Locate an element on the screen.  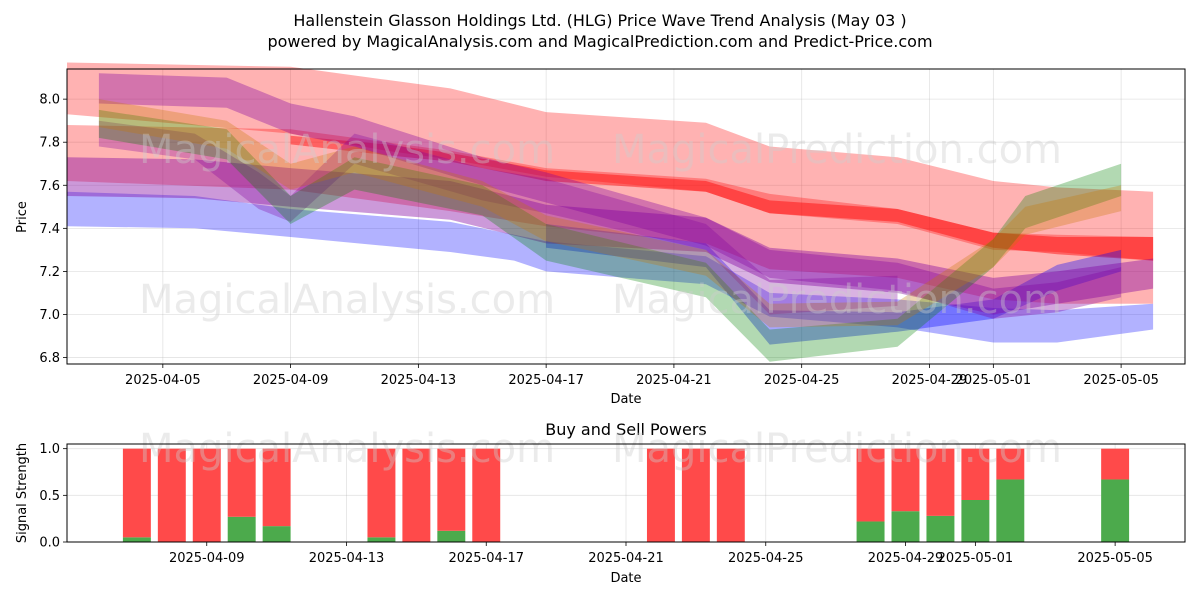
signal-x-tick-label: 2025-04-25 is located at coordinates (766, 558).